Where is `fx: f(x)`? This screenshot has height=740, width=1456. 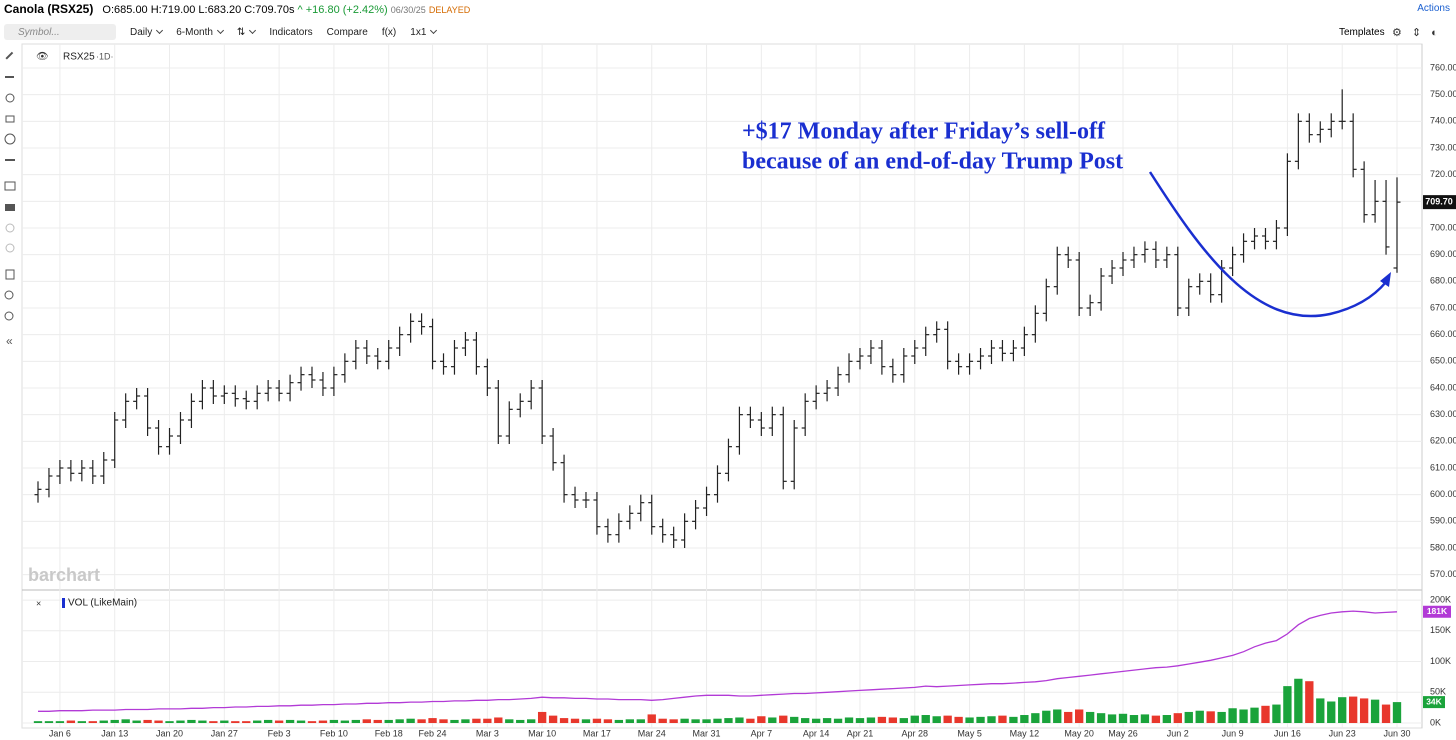 fx: f(x) is located at coordinates (389, 32).